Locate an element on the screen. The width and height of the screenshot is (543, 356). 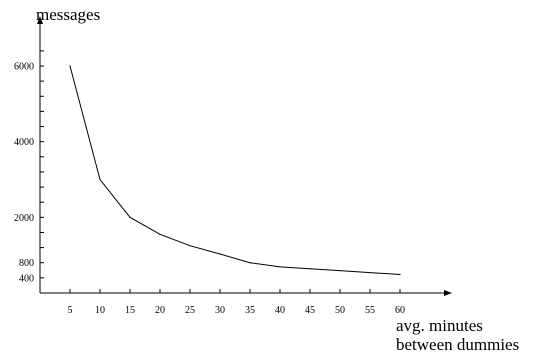
x-tick-label: 35 is located at coordinates (250, 310).